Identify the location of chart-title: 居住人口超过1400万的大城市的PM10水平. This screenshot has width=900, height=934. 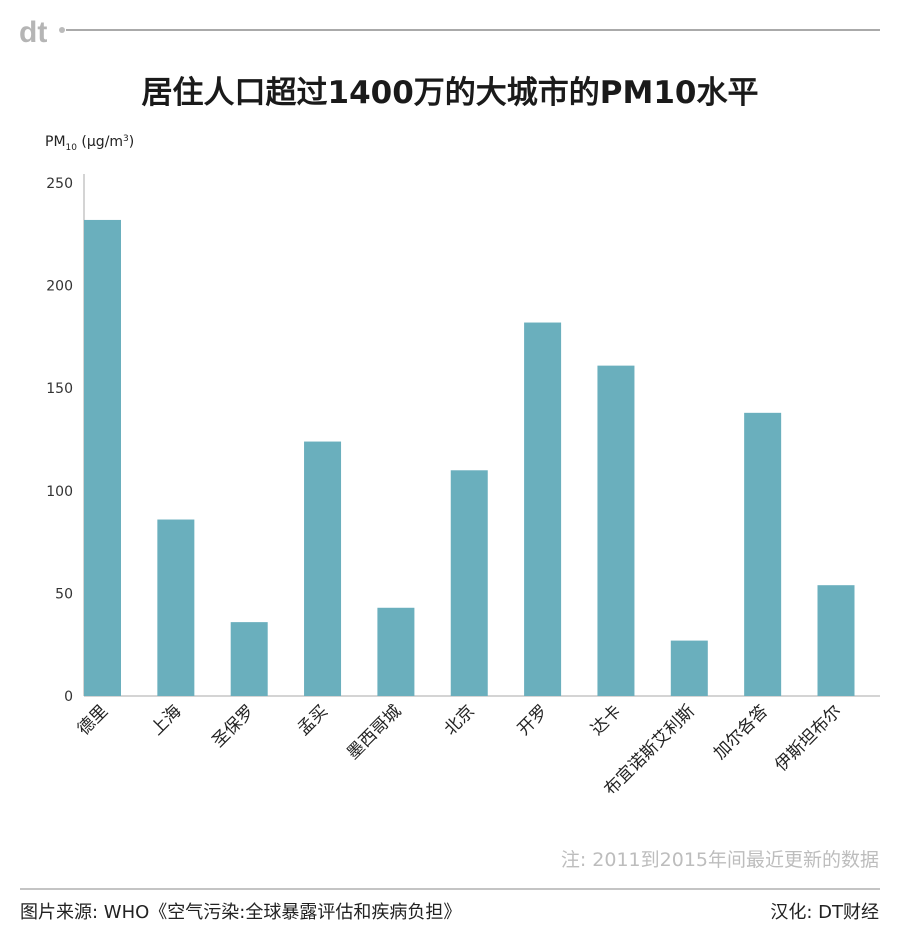
(450, 93).